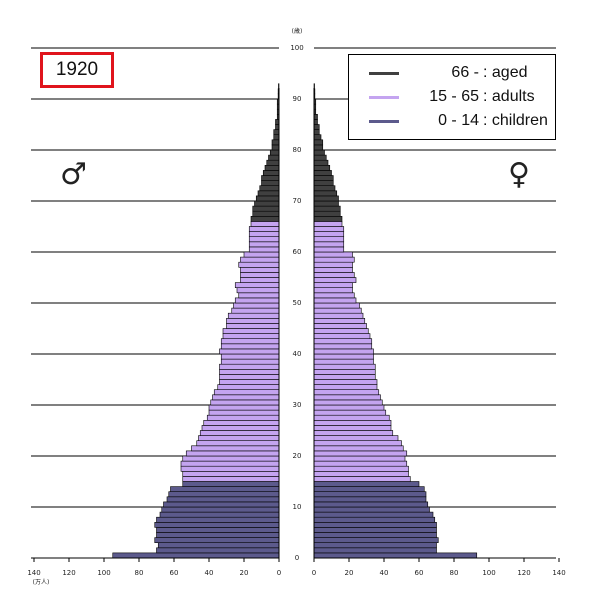 This screenshot has height=590, width=598. Describe the element at coordinates (103, 573) in the screenshot. I see `x-tick-label-left: 100` at that location.